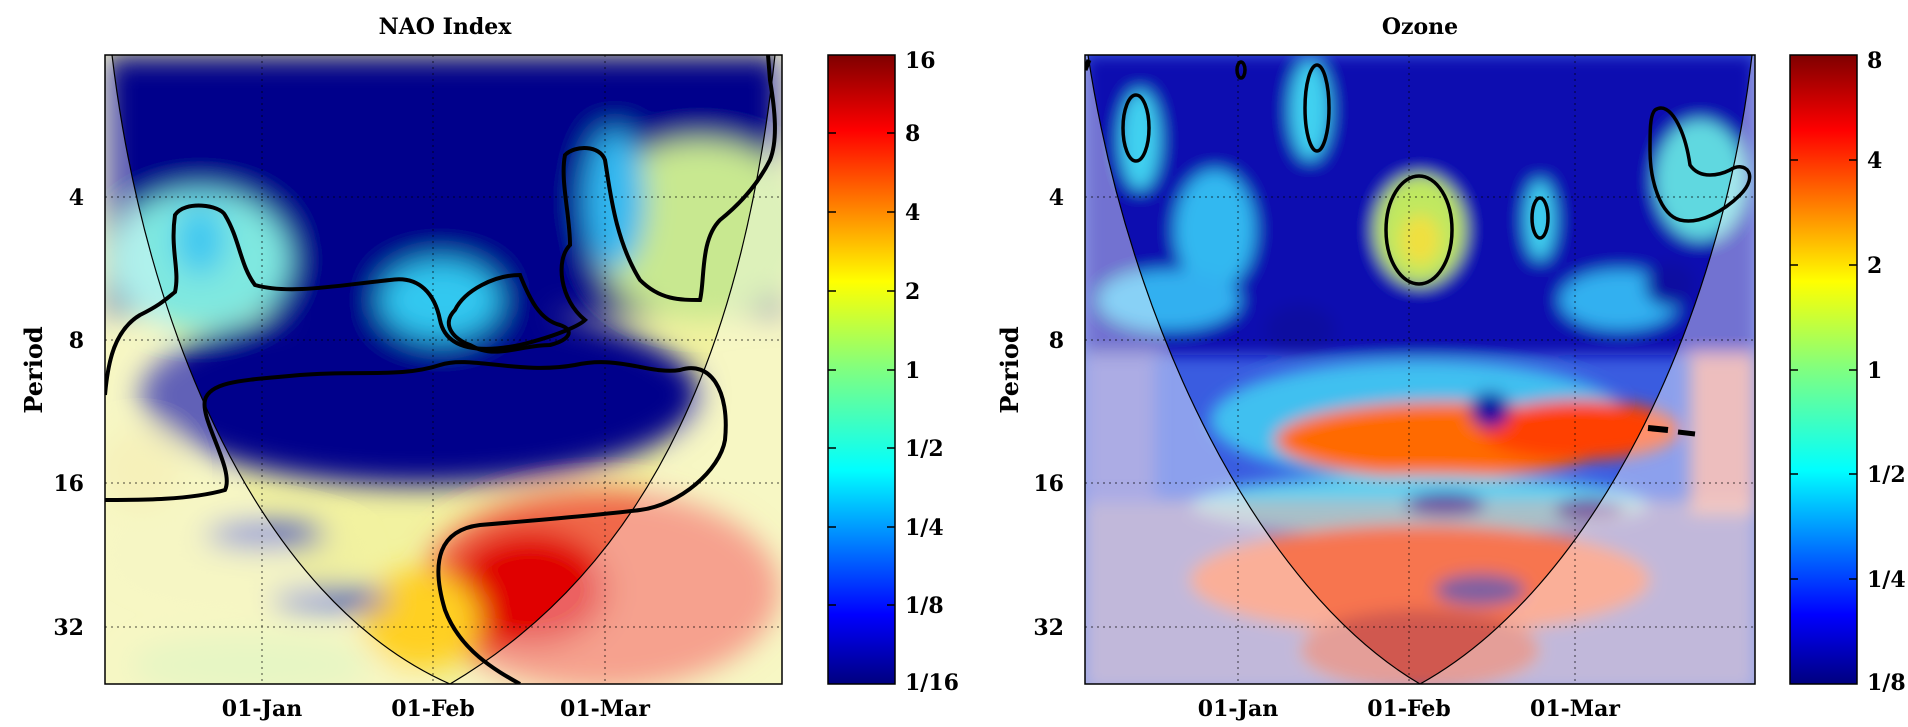 This screenshot has width=1908, height=727. What do you see at coordinates (1009, 369) in the screenshot?
I see `ozone-ylabel: Period` at bounding box center [1009, 369].